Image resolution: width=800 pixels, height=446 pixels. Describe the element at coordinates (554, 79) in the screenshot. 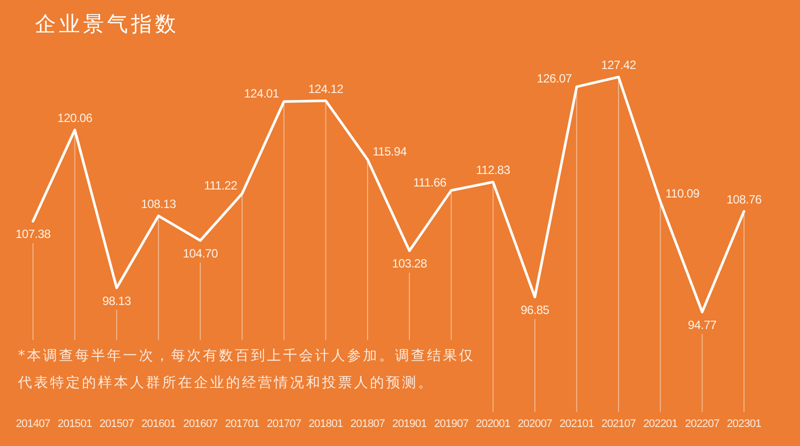

I see `data-label: 126.07` at that location.